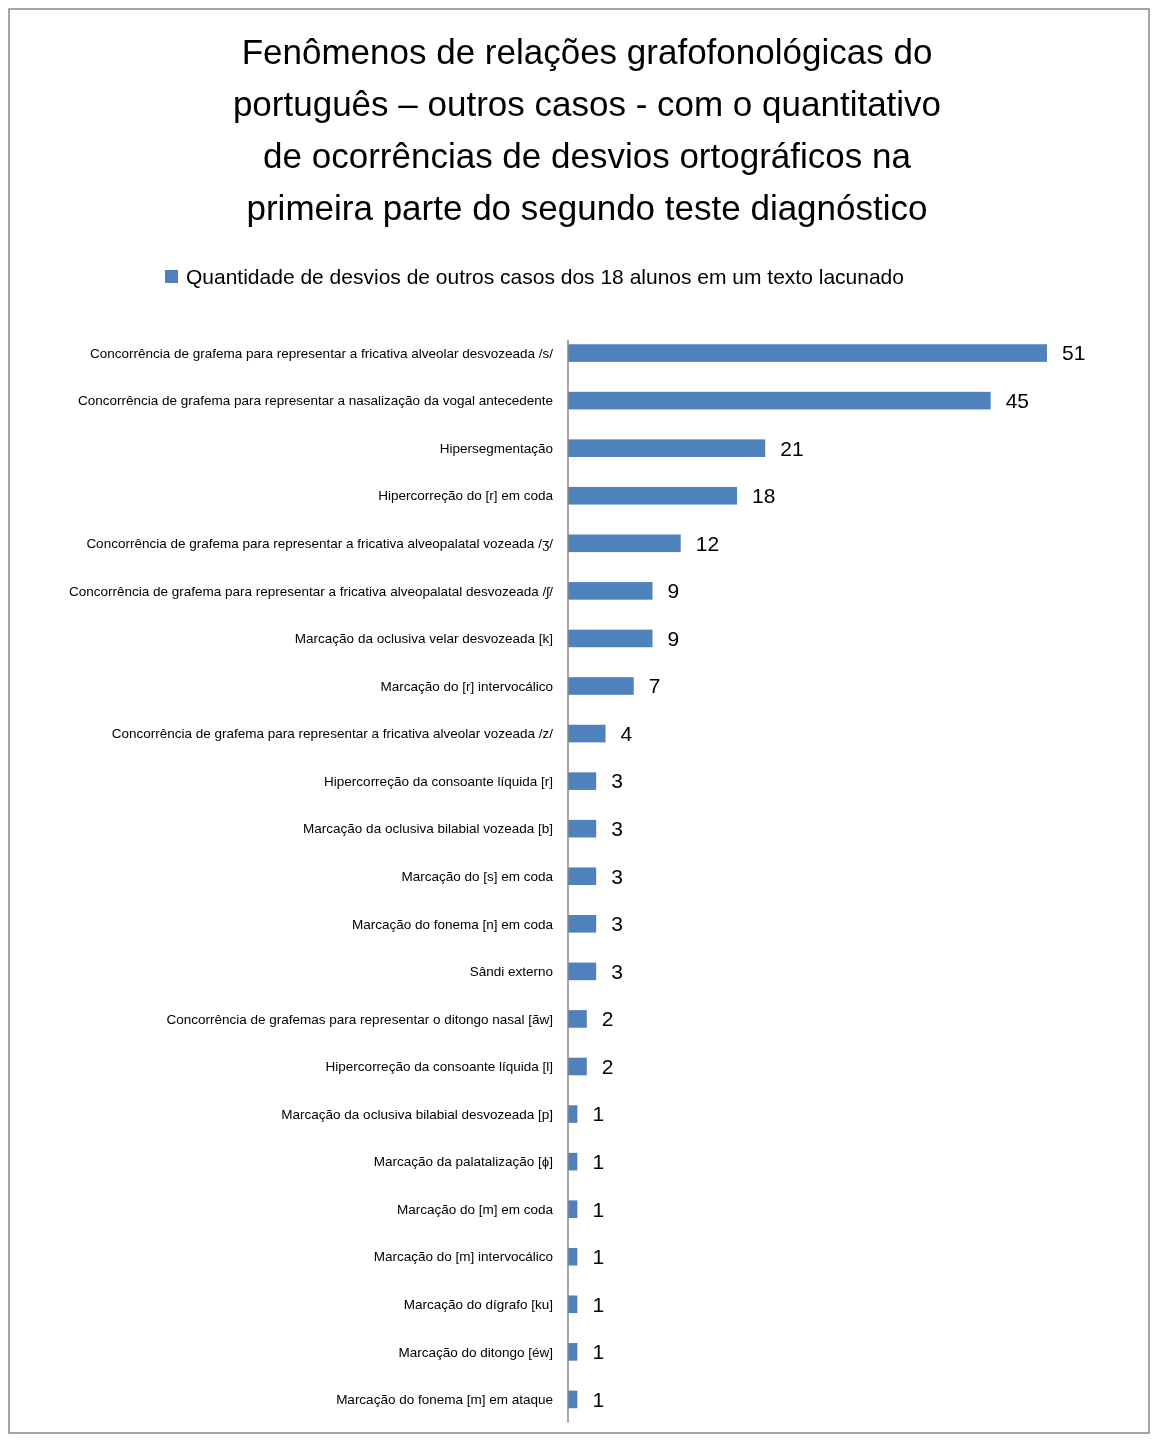 This screenshot has height=1442, width=1158. What do you see at coordinates (1074, 353) in the screenshot?
I see `data-label: 51` at bounding box center [1074, 353].